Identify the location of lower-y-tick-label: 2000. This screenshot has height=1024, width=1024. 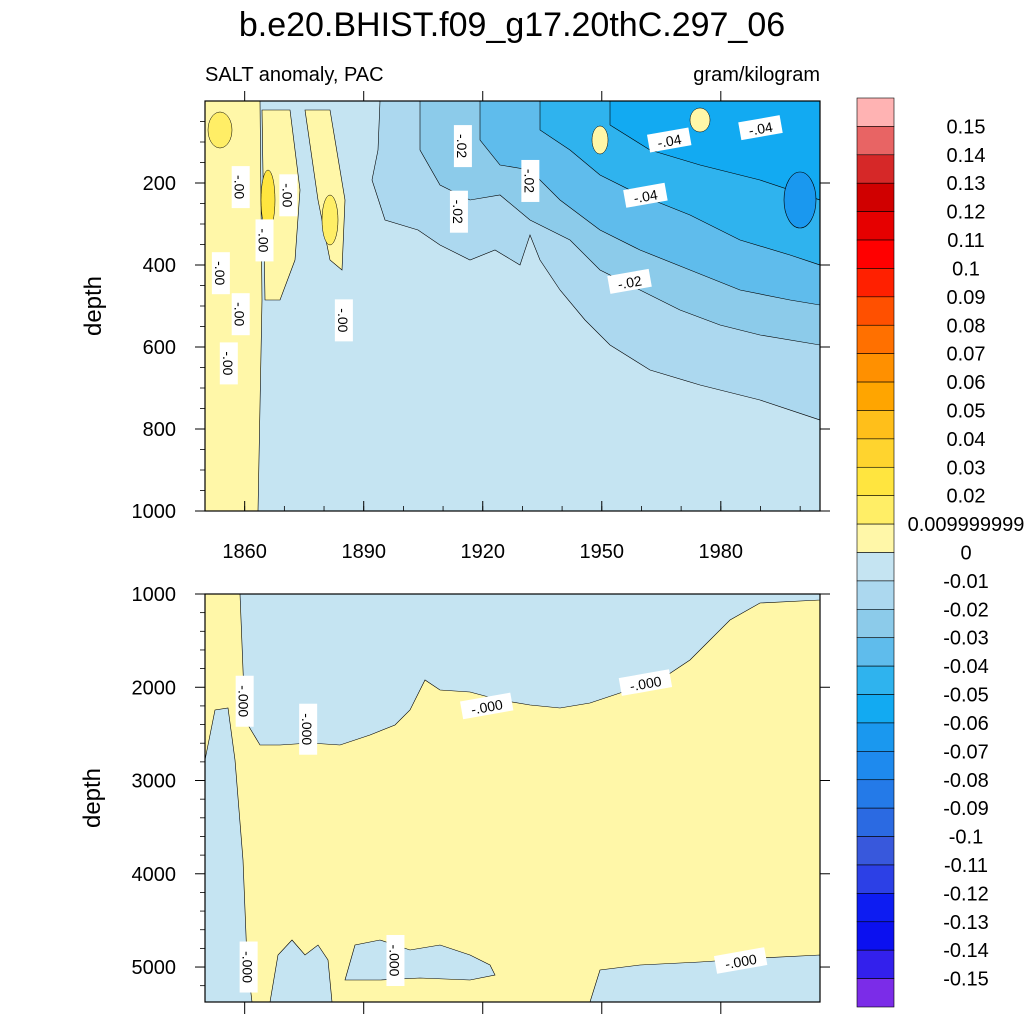
(154, 688).